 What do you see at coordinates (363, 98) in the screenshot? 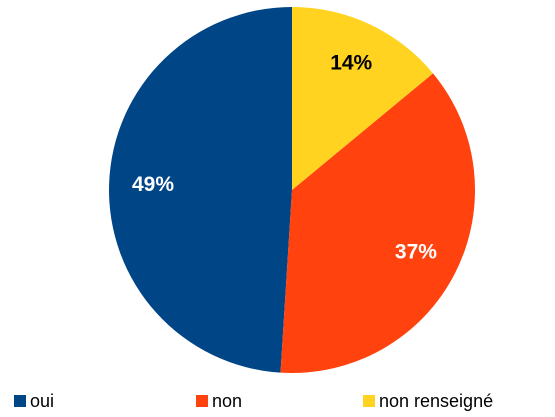
I see `pie-slice` at bounding box center [363, 98].